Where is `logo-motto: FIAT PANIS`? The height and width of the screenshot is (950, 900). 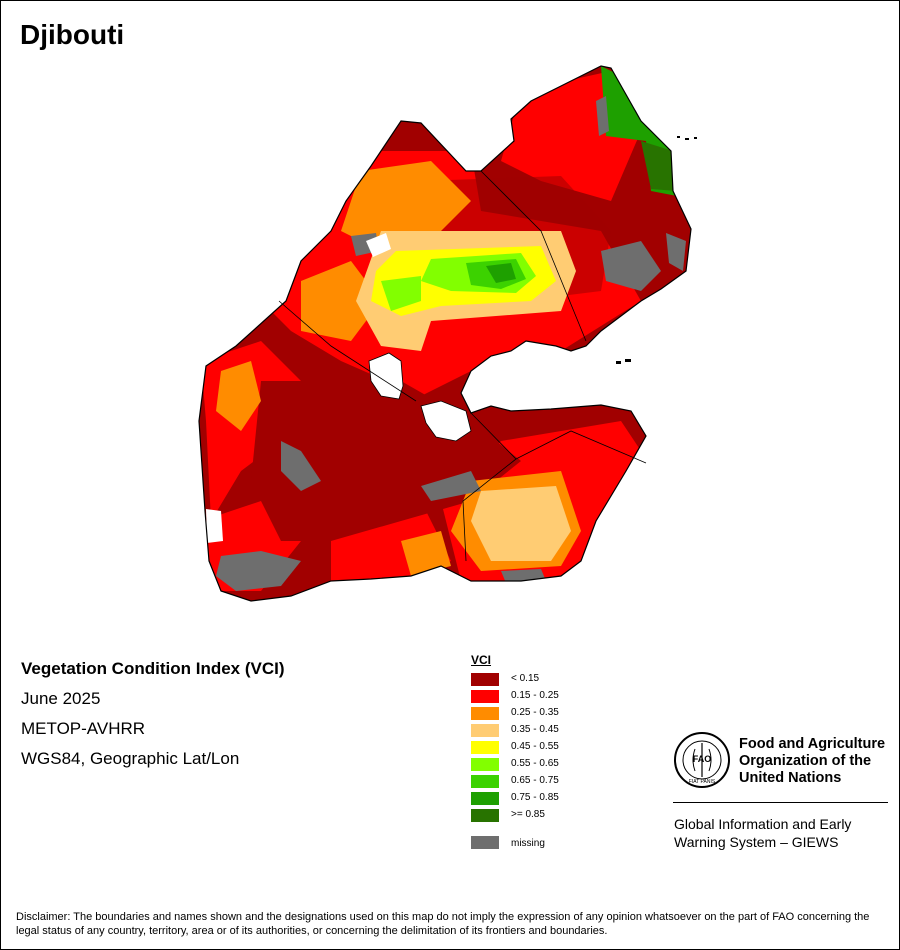
logo-motto: FIAT PANIS is located at coordinates (702, 782).